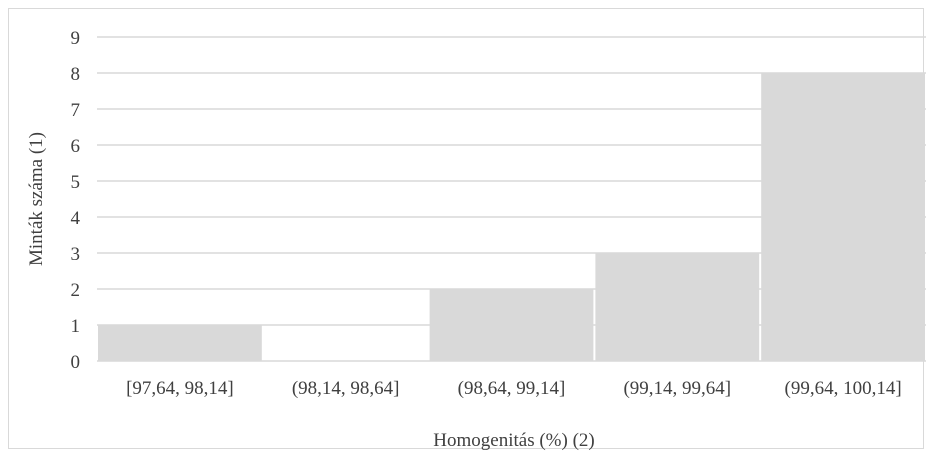 This screenshot has width=932, height=456. I want to click on x-tick-label: [97,64, 98,14], so click(180, 388).